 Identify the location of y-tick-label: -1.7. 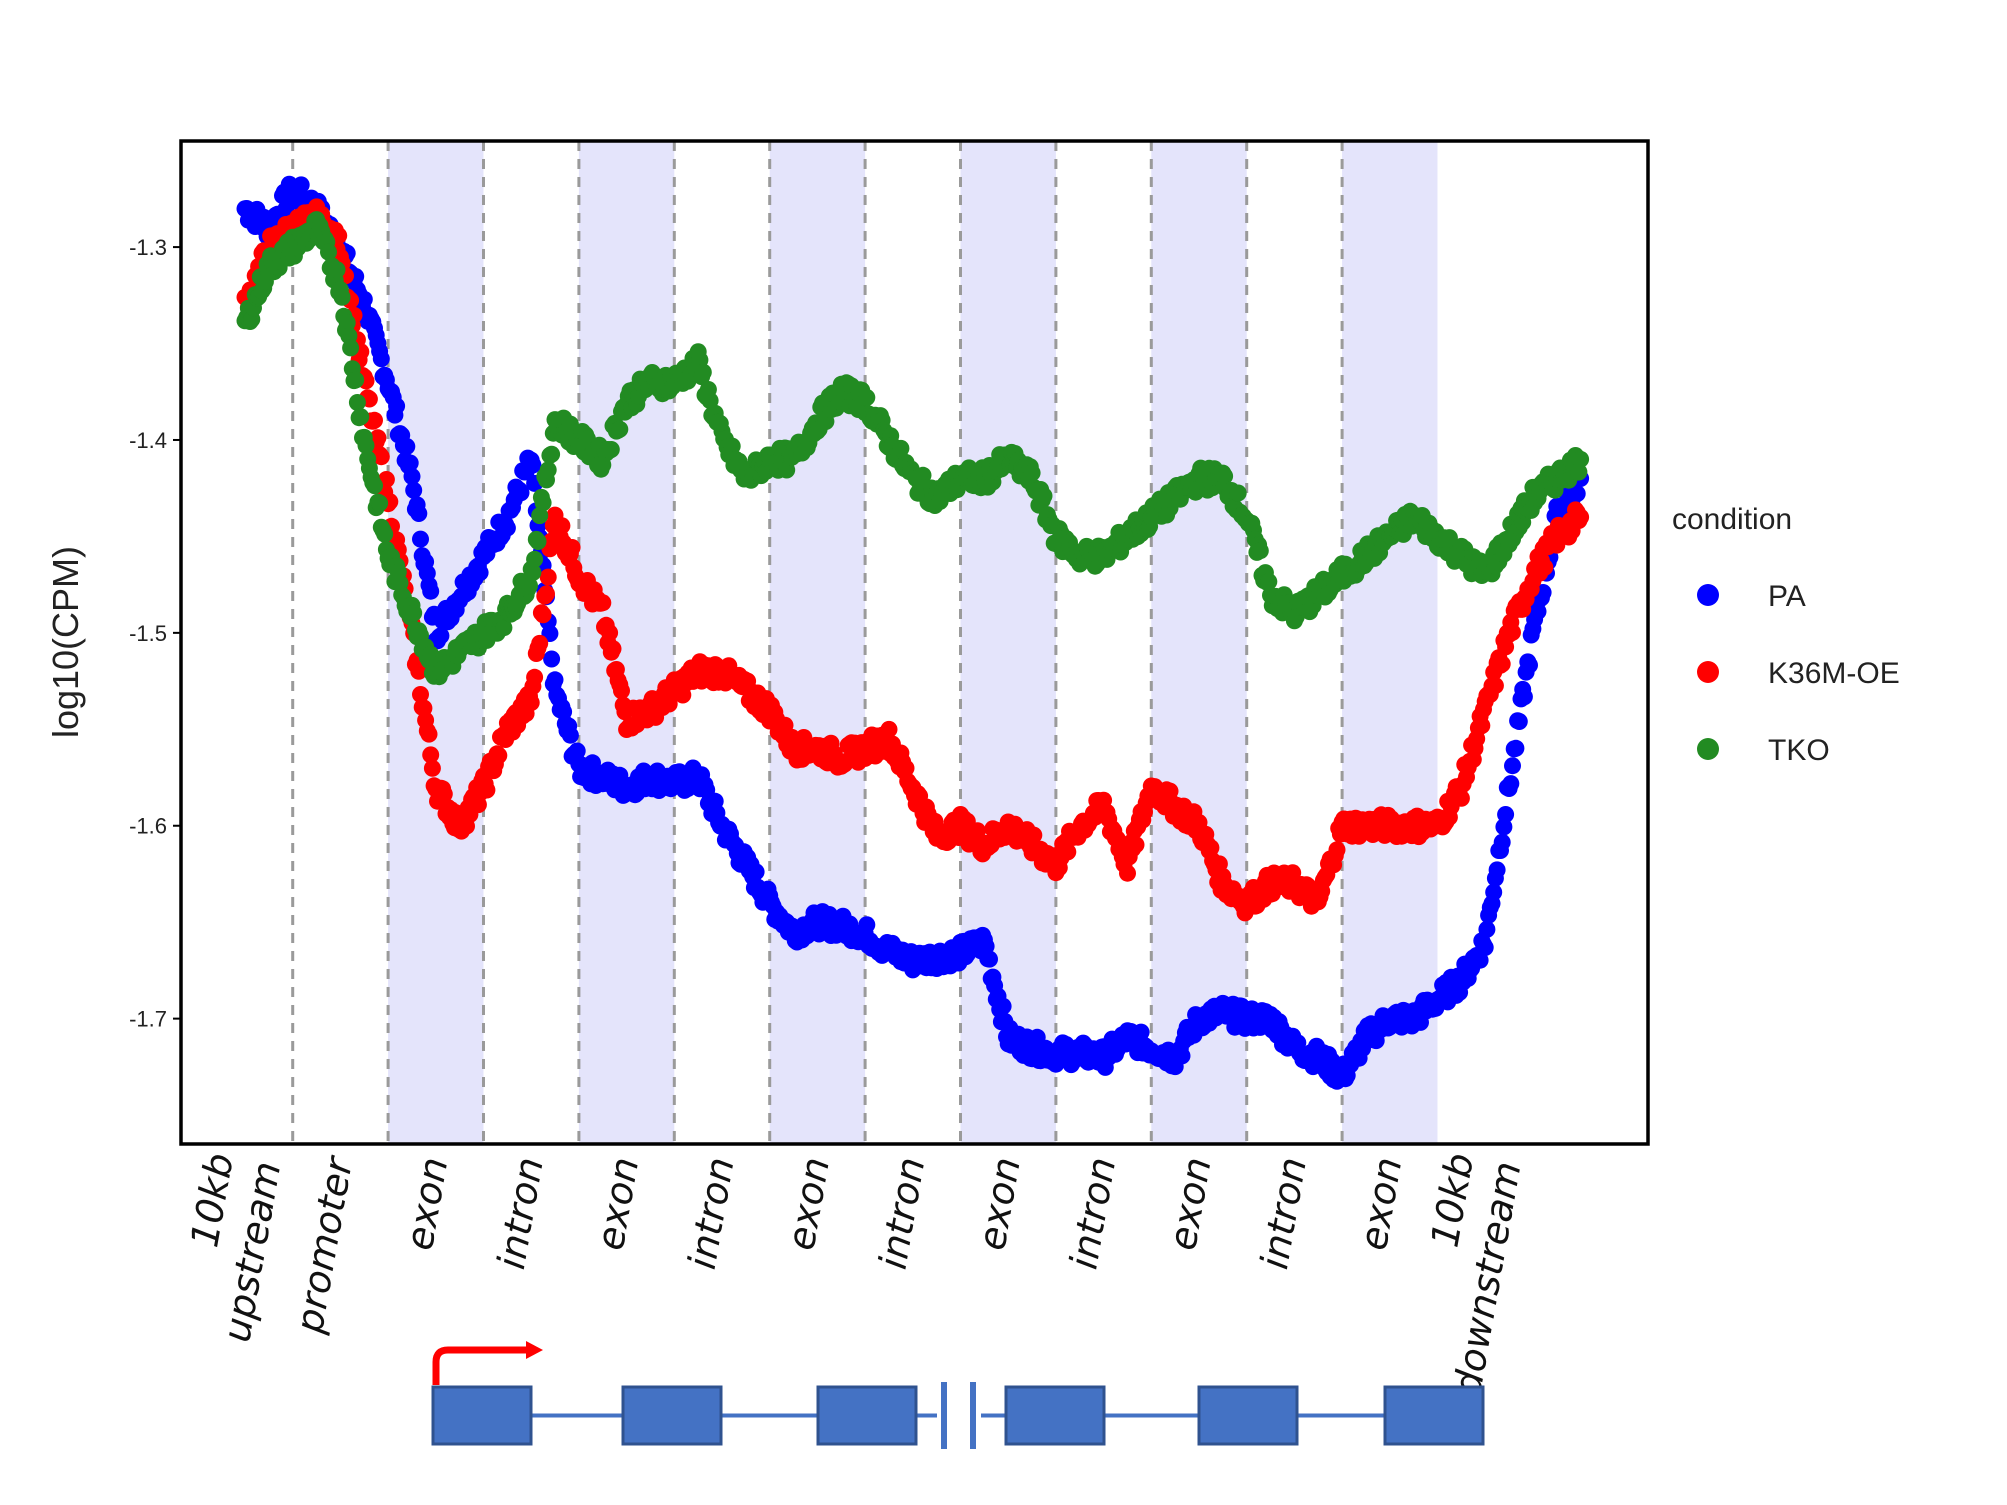
(148, 1019).